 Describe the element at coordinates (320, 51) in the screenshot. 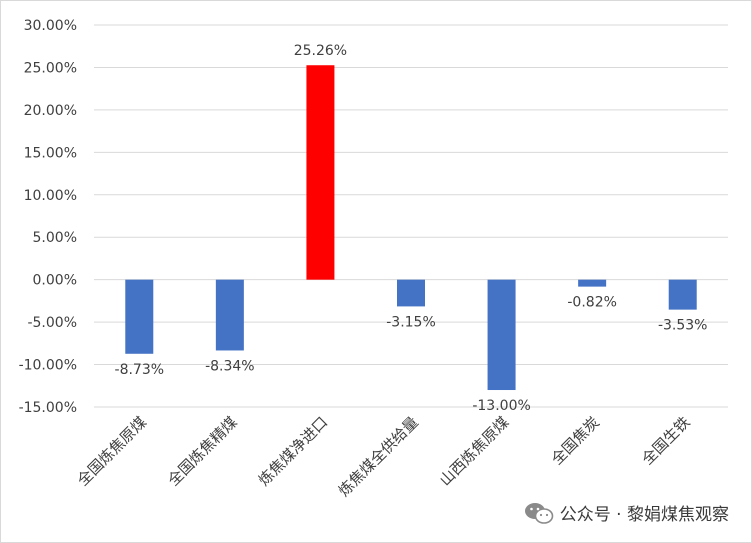

I see `data-label: 25.26%` at that location.